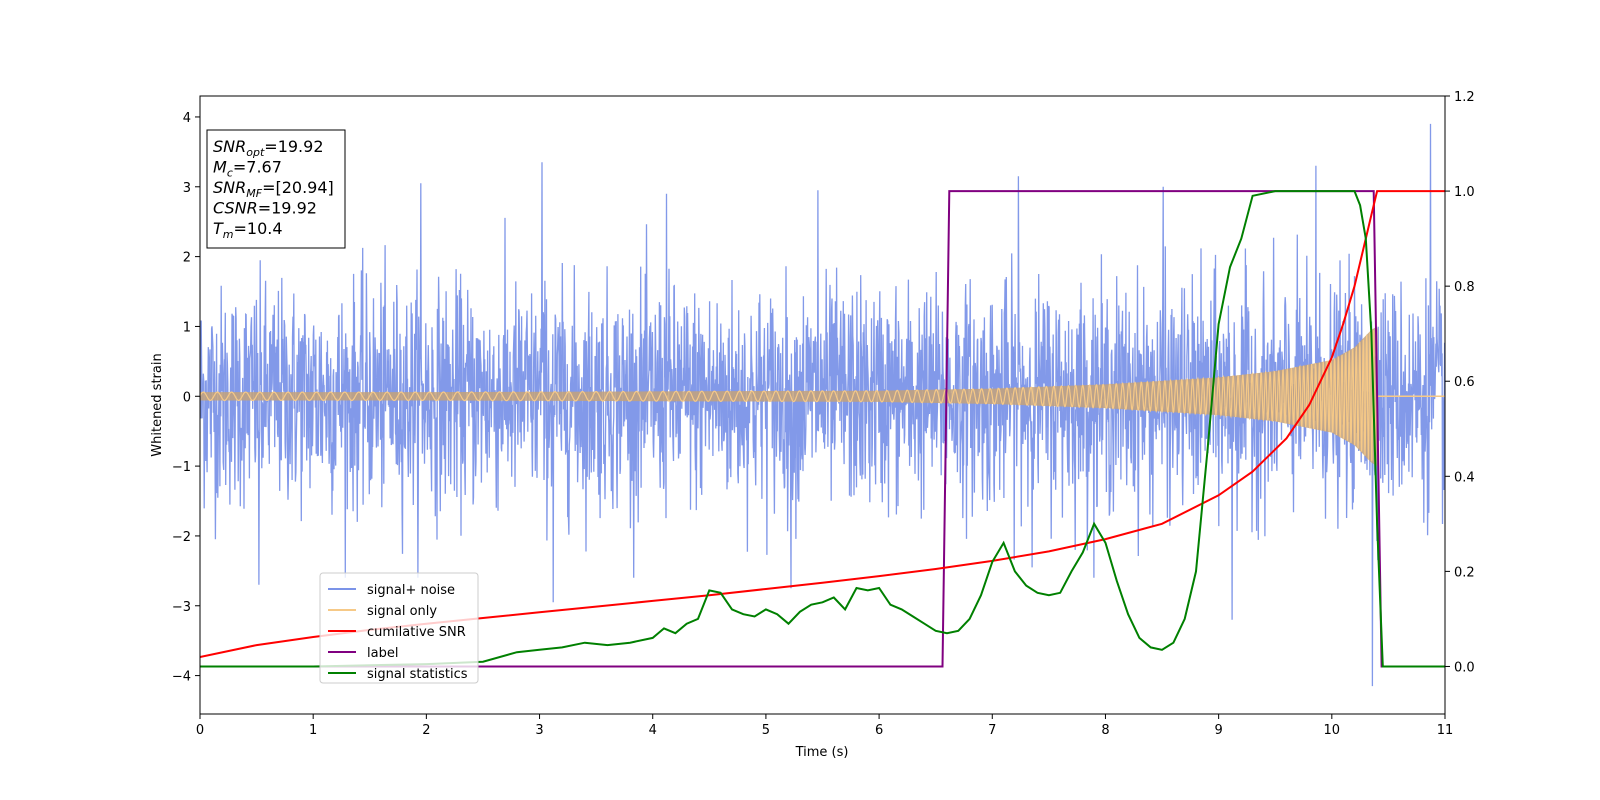 This screenshot has height=800, width=1600. What do you see at coordinates (1464, 667) in the screenshot?
I see `y2-tick-label: 0.0` at bounding box center [1464, 667].